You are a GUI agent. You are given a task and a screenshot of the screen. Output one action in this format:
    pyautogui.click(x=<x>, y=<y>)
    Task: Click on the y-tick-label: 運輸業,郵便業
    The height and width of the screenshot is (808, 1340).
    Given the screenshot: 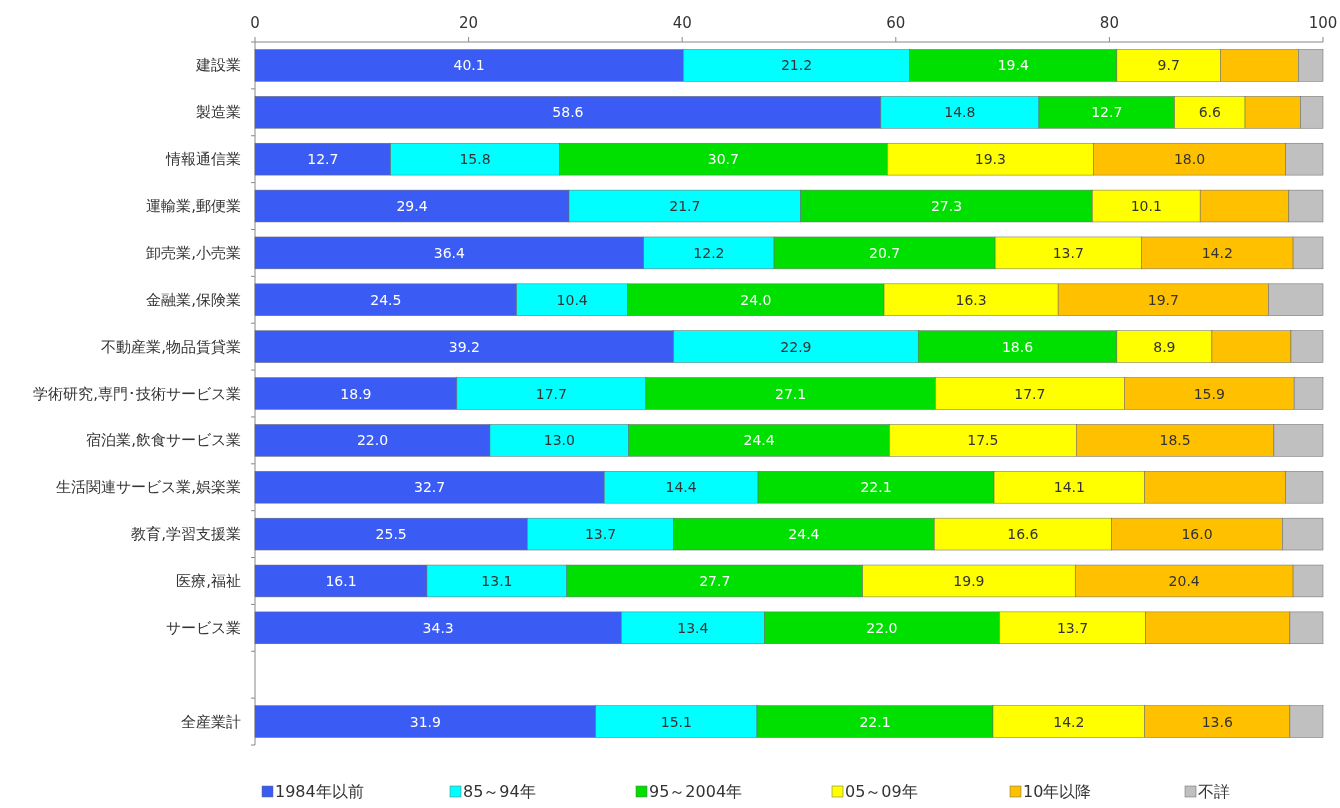 What is the action you would take?
    pyautogui.click(x=193, y=206)
    